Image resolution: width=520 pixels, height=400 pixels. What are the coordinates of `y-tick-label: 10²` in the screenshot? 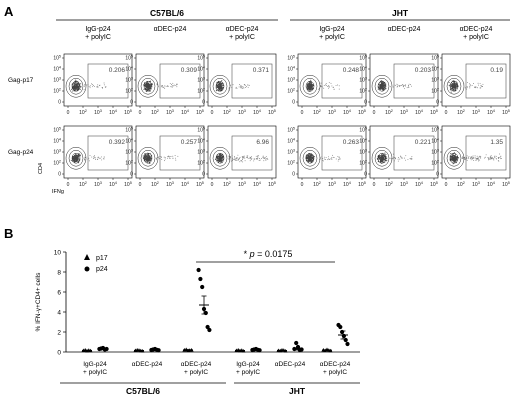 It's located at (201, 163).